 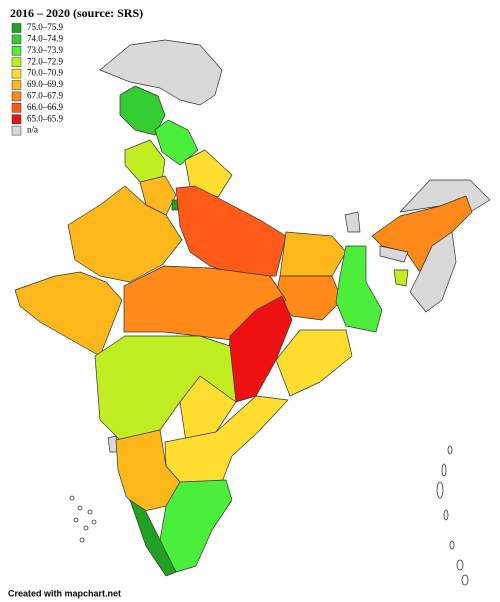 What do you see at coordinates (45, 38) in the screenshot?
I see `legend-label: 74.0–74.9` at bounding box center [45, 38].